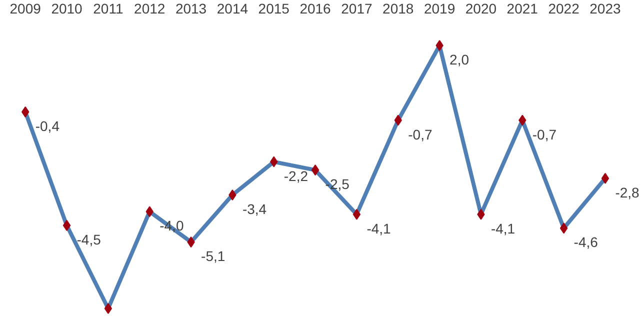 The width and height of the screenshot is (642, 329). Describe the element at coordinates (356, 8) in the screenshot. I see `x-tick-label: 2017` at that location.